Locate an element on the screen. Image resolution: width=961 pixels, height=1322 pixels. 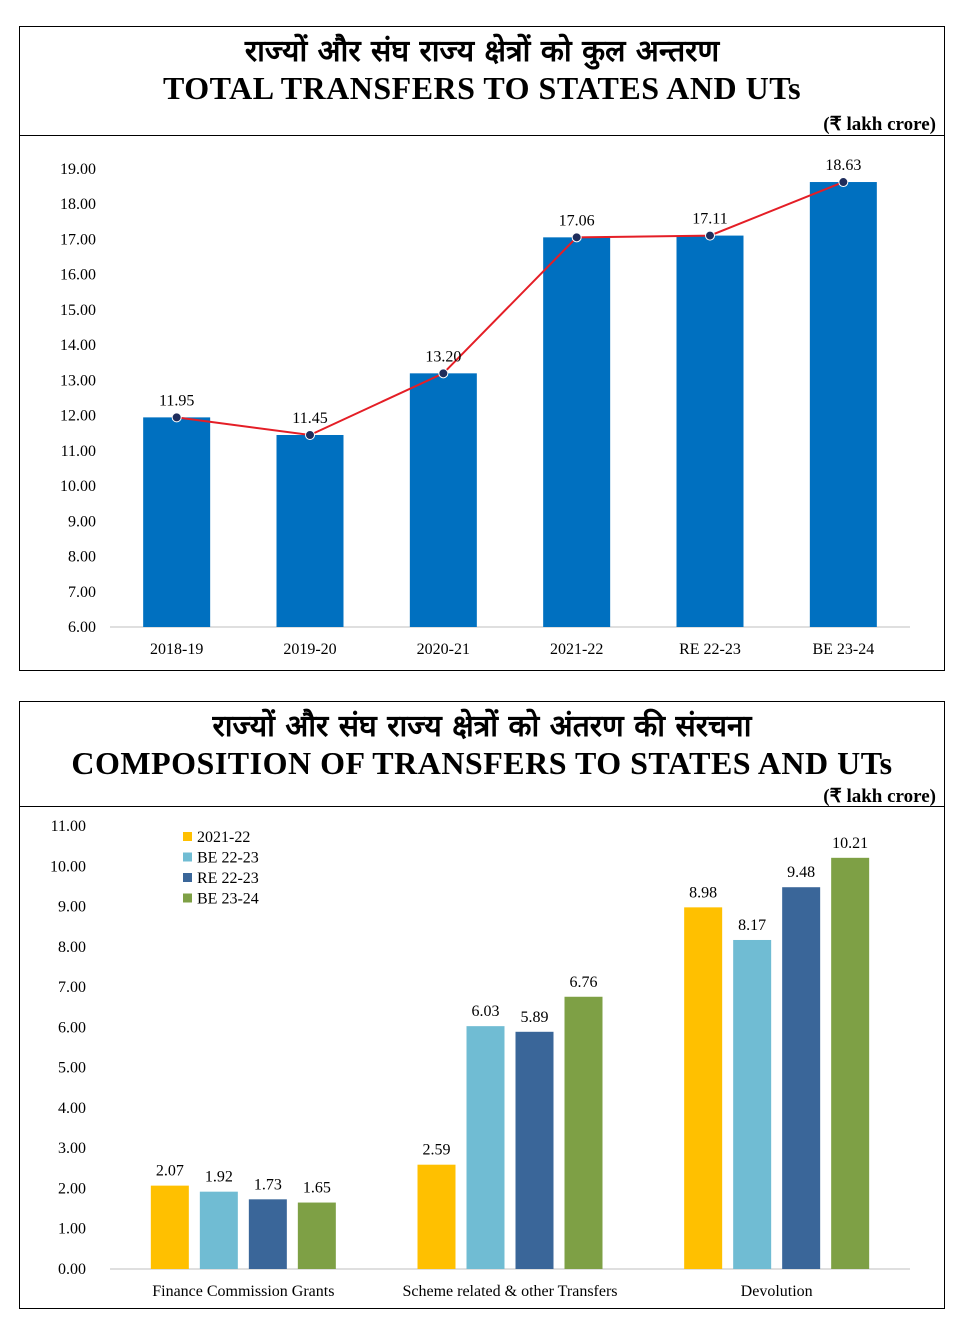
y-tick-label: 12.00 is located at coordinates (78, 416).